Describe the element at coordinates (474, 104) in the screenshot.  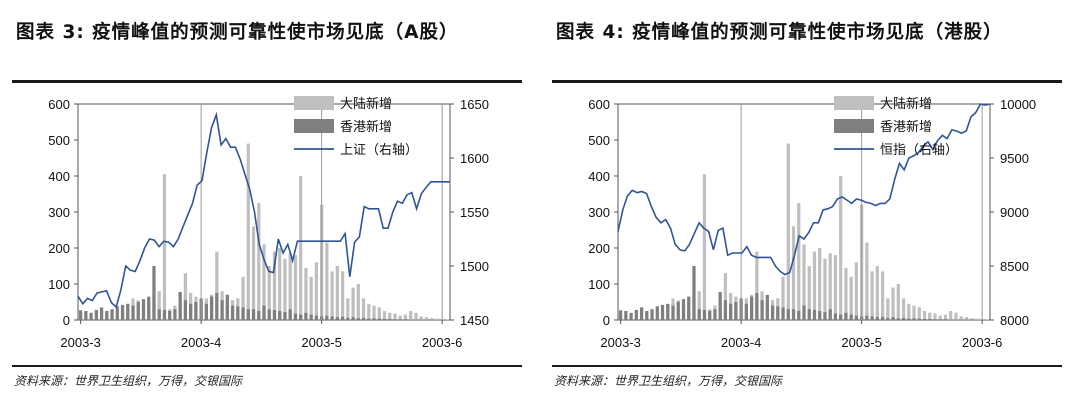
I see `right-tick-label: 1650` at that location.